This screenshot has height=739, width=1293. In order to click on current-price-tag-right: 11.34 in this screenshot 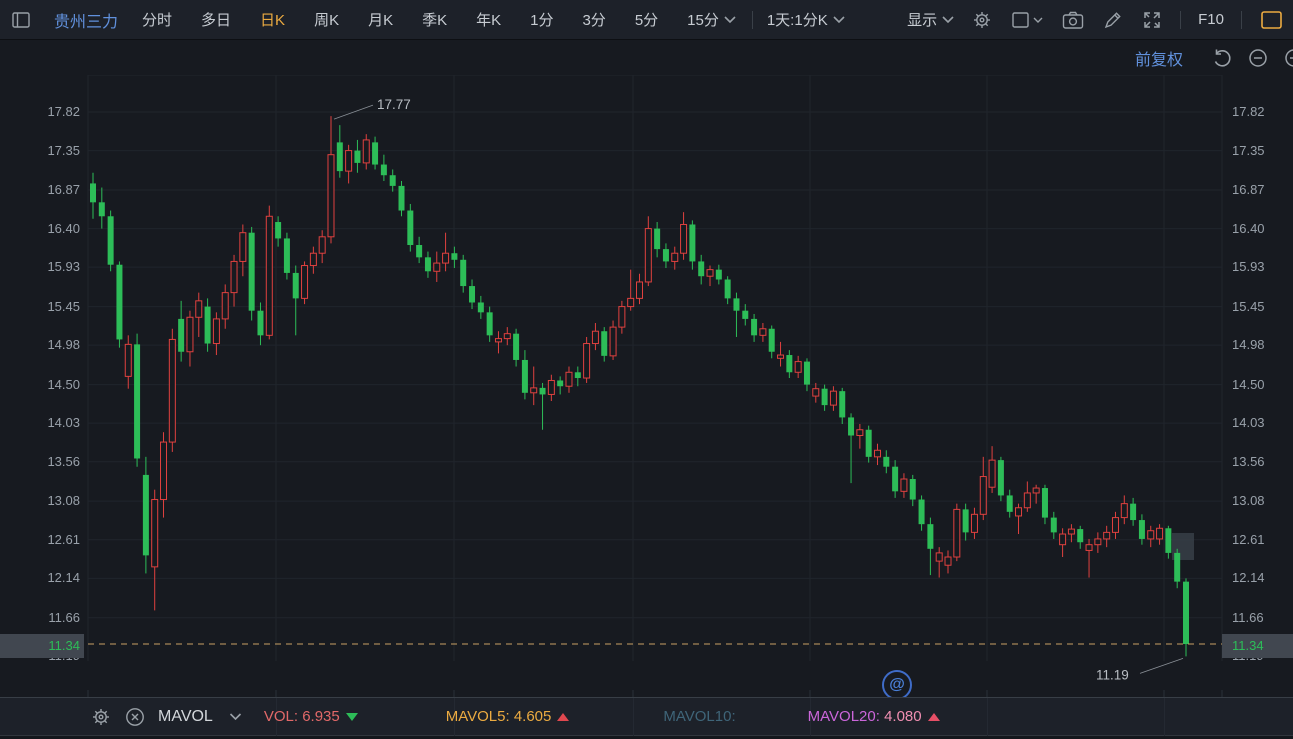, I will do `click(1257, 646)`.